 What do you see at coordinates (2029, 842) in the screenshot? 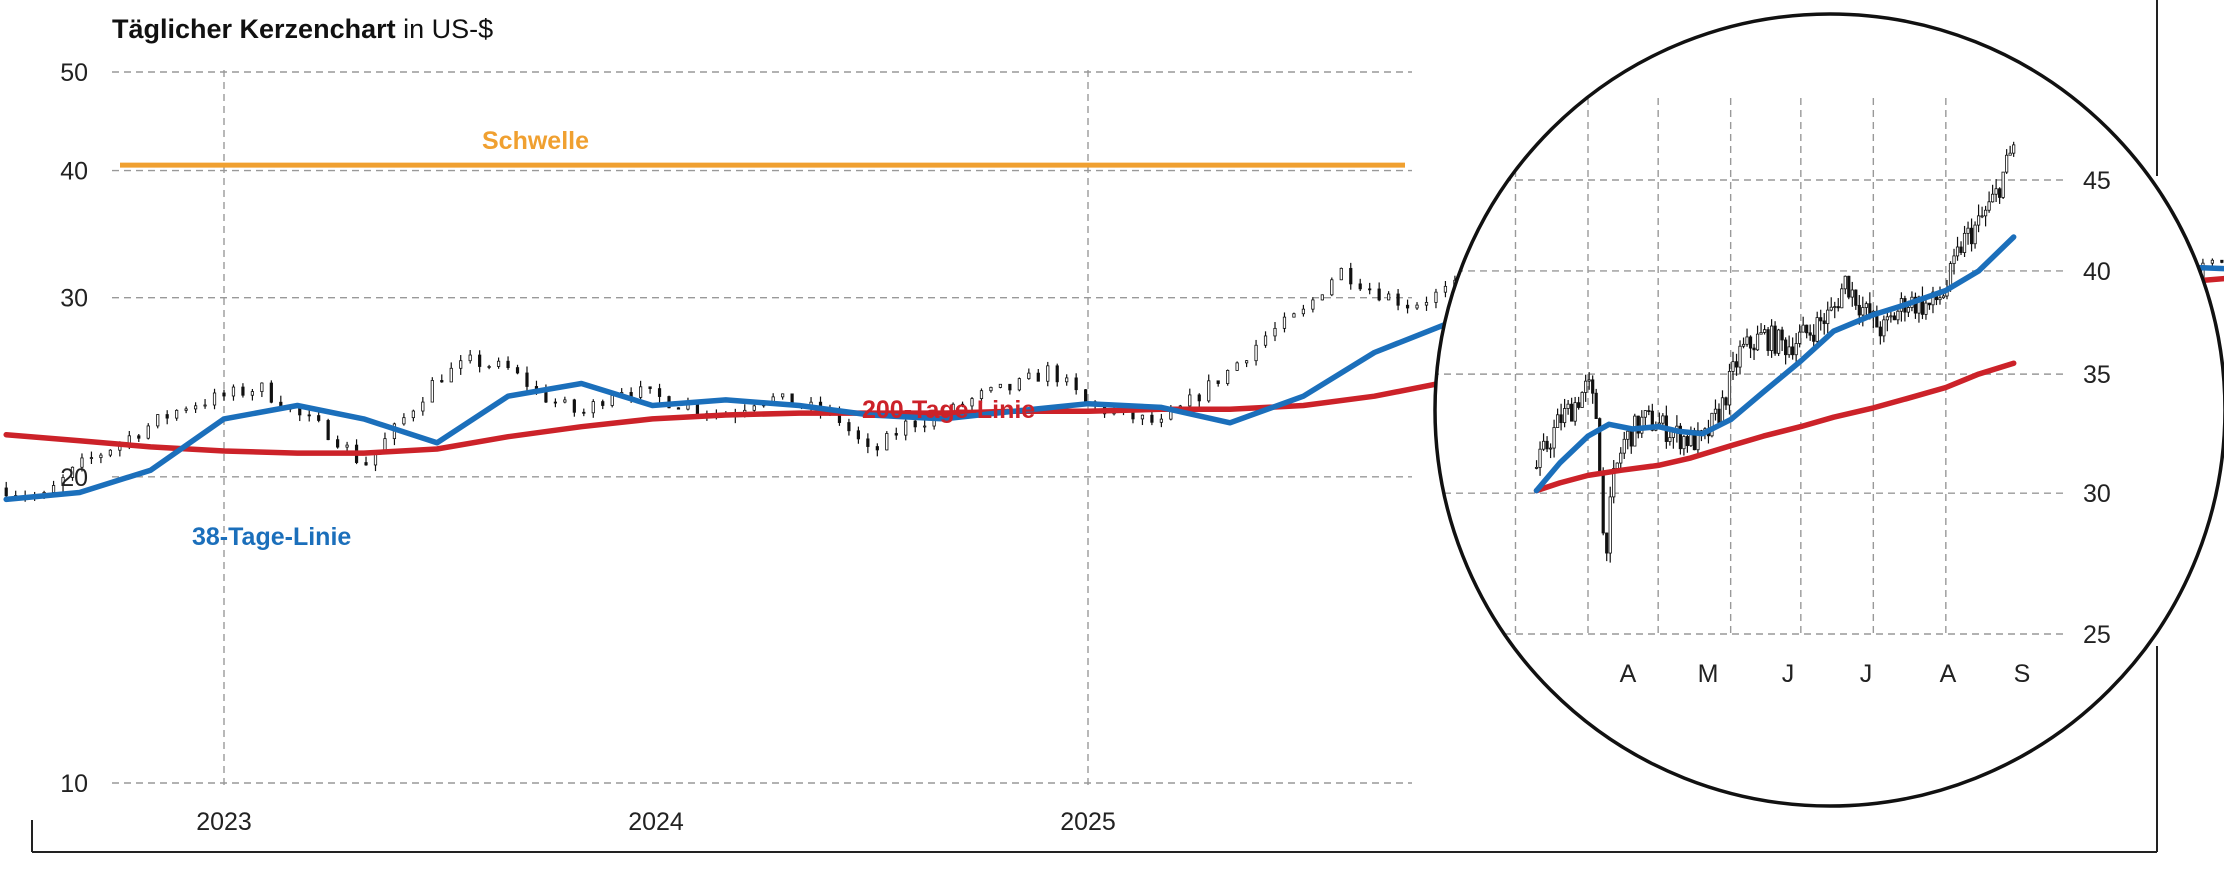
I see `frame-gap` at bounding box center [2029, 842].